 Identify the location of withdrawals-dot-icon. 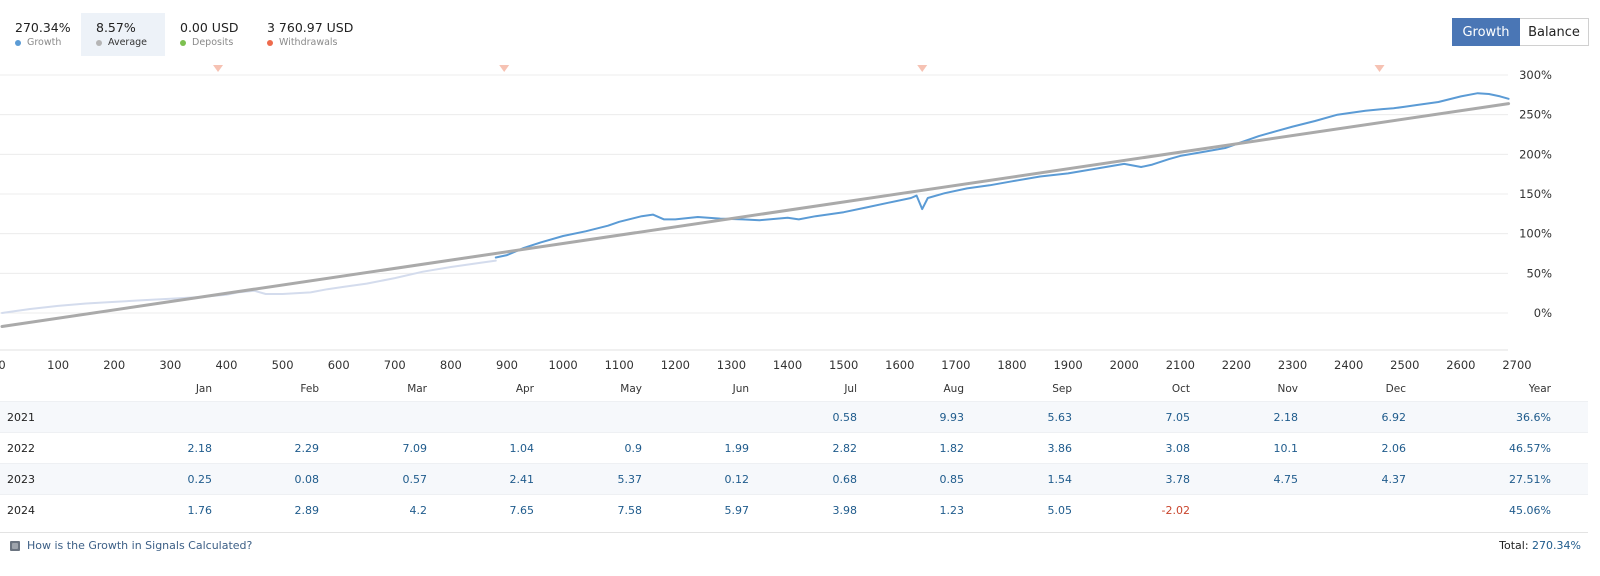
(270, 42).